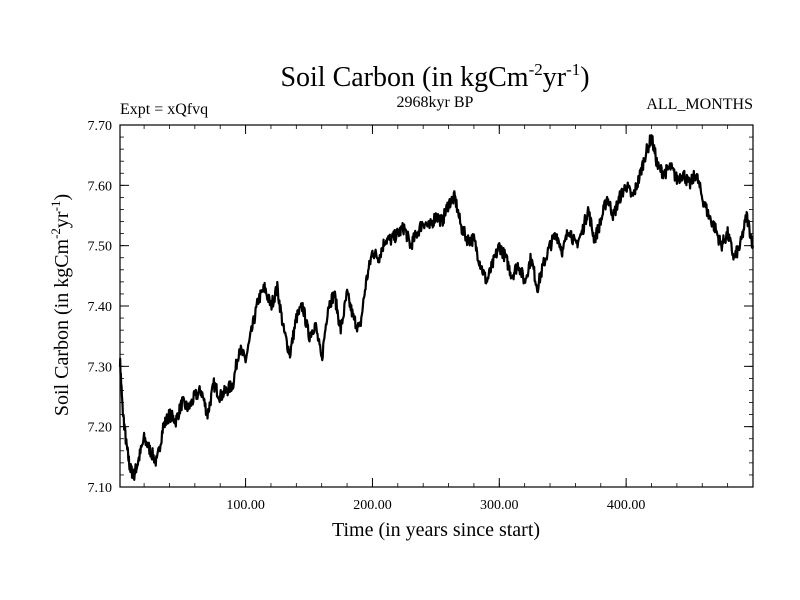 The width and height of the screenshot is (800, 600). Describe the element at coordinates (164, 109) in the screenshot. I see `experiment-label: Expt = xQfvq` at that location.